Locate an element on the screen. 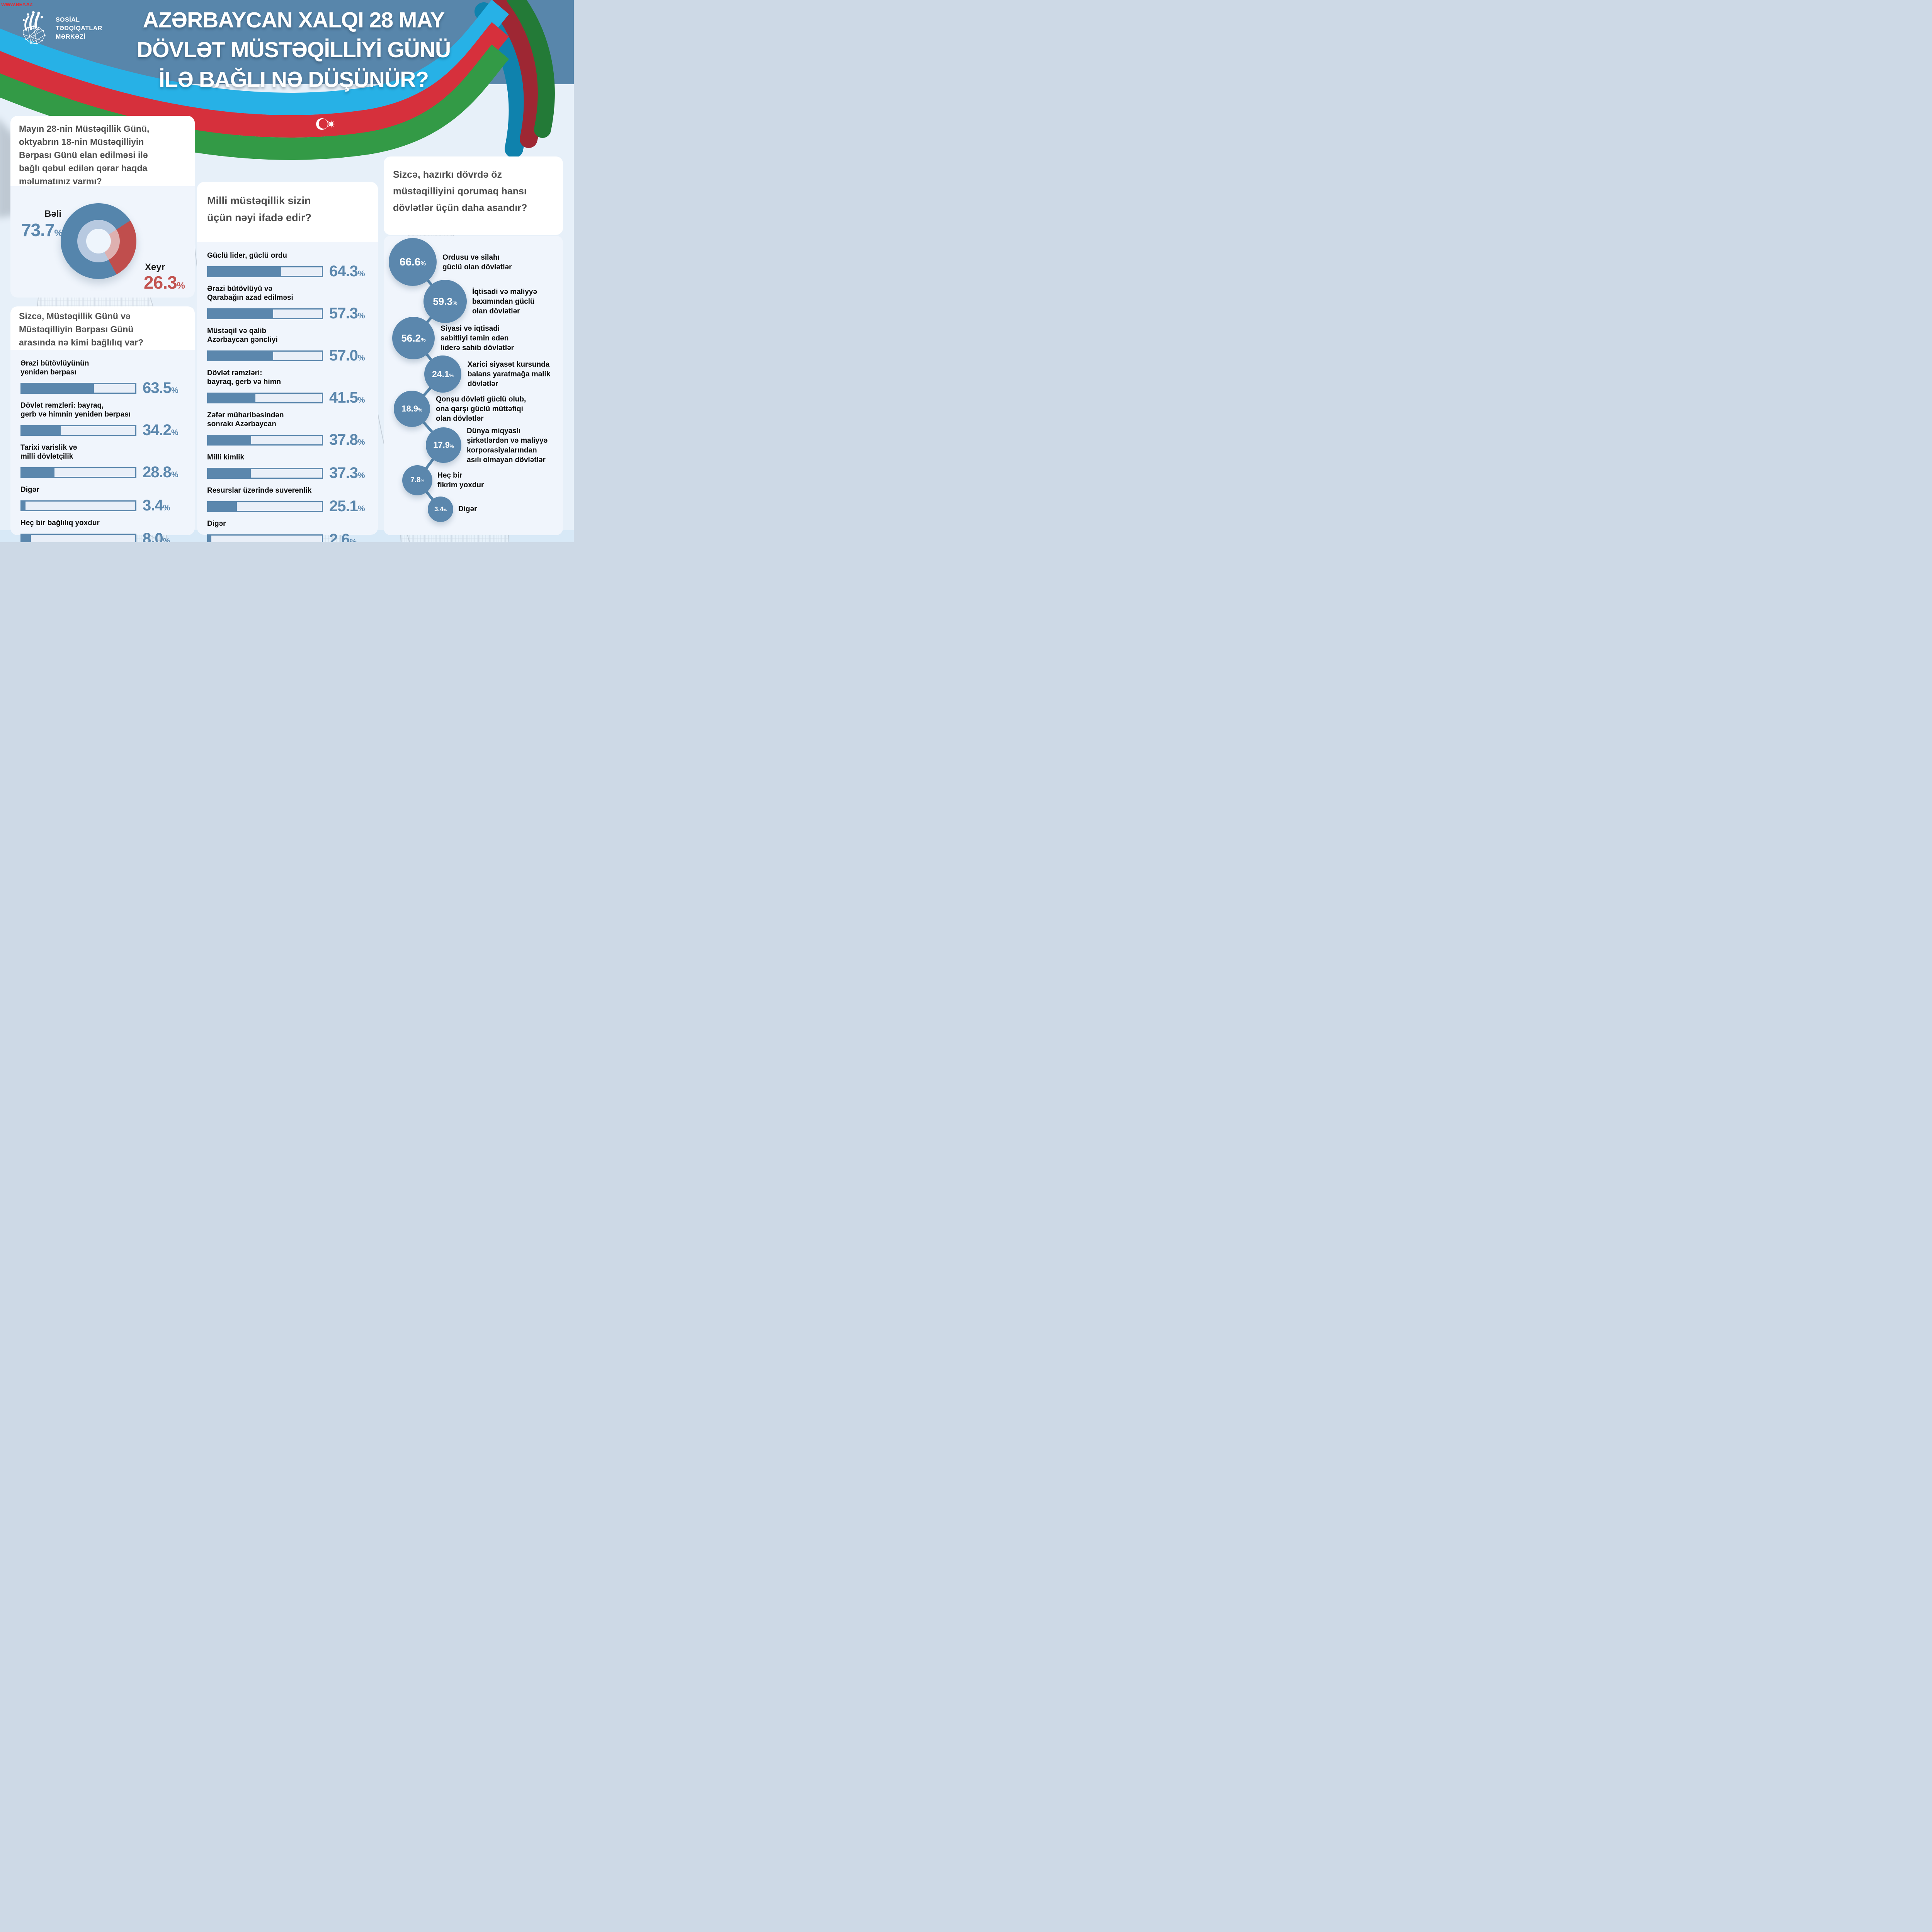  bar-value: 2.6% is located at coordinates (343, 536).